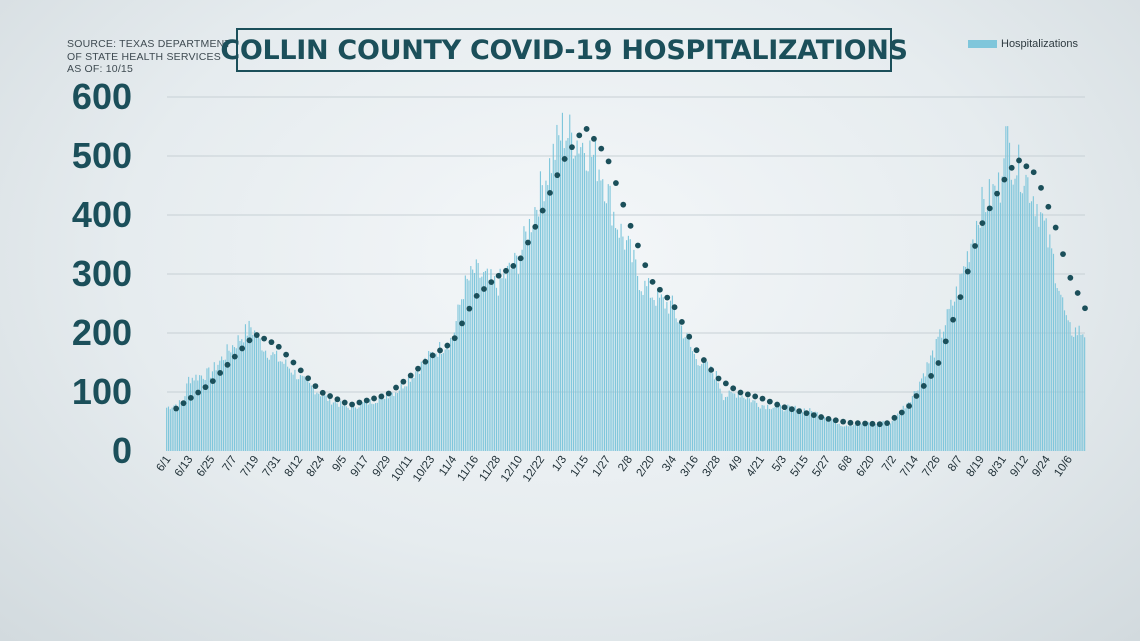 This screenshot has width=1140, height=641. I want to click on y-tick-label: 300, so click(102, 273).